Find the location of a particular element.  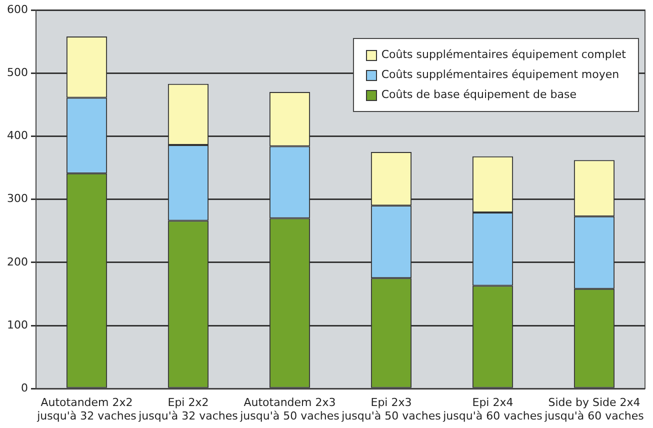

y-tick-label: 100 is located at coordinates (17, 325).